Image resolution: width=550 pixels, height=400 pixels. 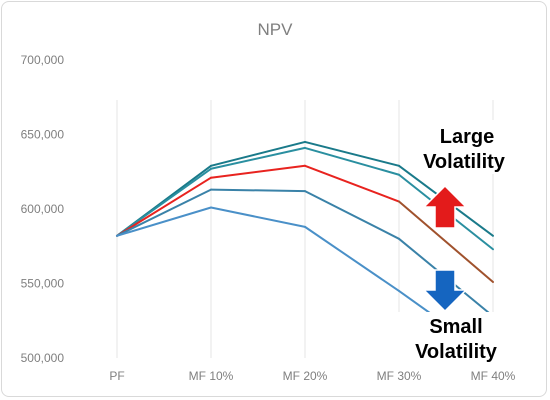 What do you see at coordinates (456, 352) in the screenshot?
I see `small-volatility-label-line2: Volatility` at bounding box center [456, 352].